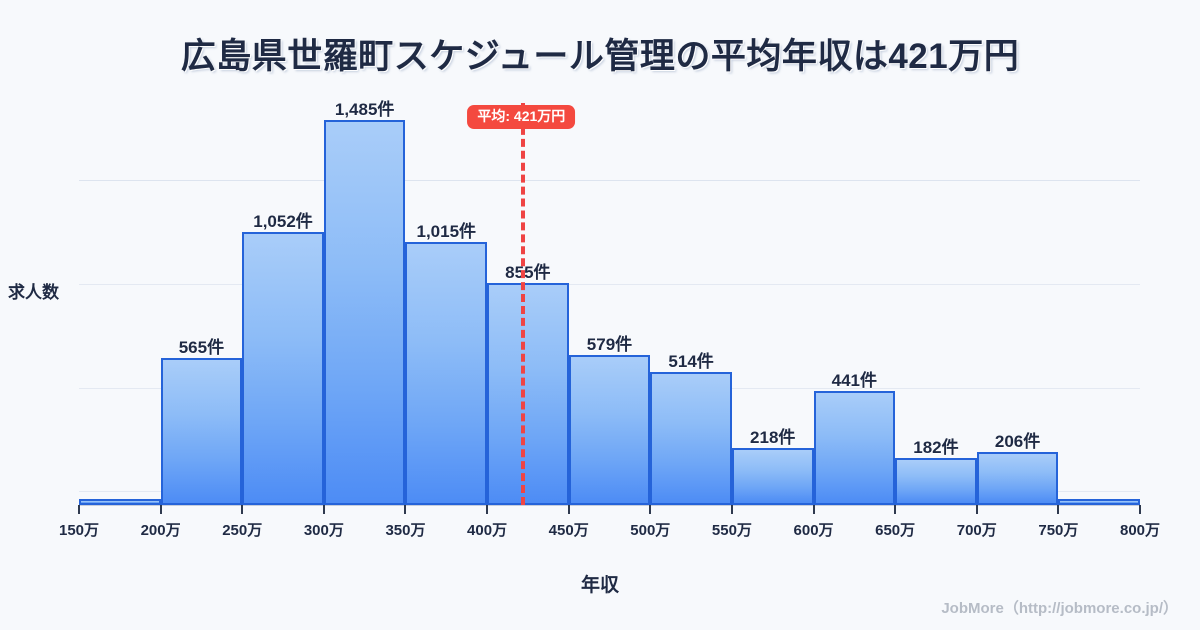 The image size is (1200, 630). I want to click on x-axis-title: 年収, so click(599, 585).